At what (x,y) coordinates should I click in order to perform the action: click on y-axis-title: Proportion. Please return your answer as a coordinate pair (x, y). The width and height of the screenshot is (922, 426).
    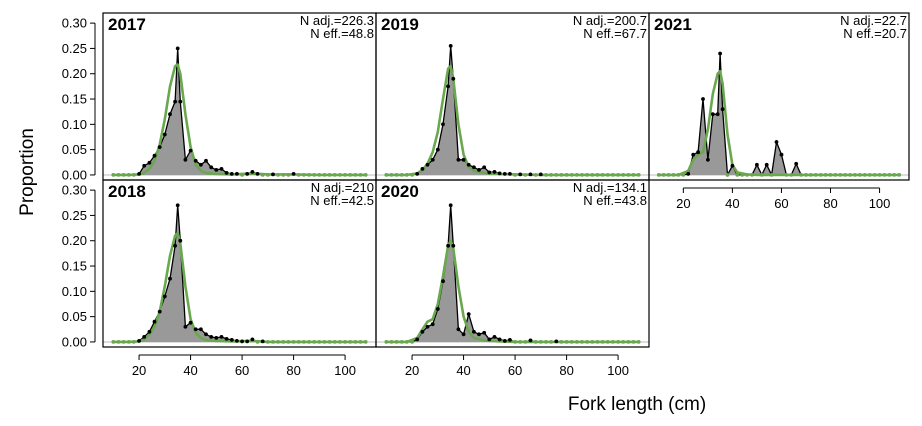
    Looking at the image, I should click on (27, 172).